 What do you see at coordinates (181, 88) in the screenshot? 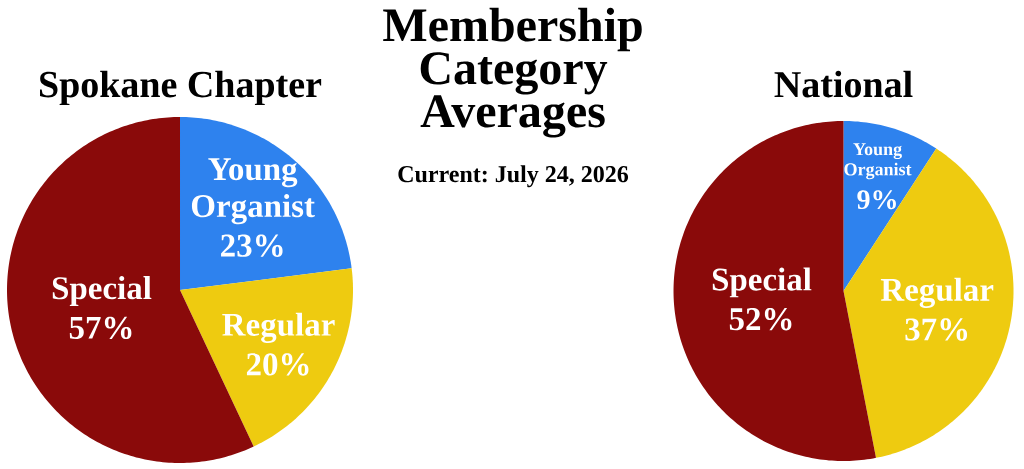
I see `chart-title: Spokane Chapter` at bounding box center [181, 88].